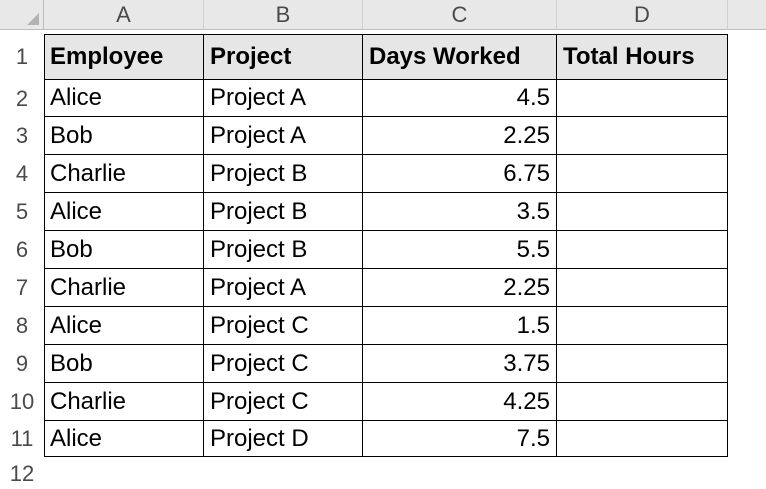 The height and width of the screenshot is (489, 766). What do you see at coordinates (642, 326) in the screenshot?
I see `cell-d8` at bounding box center [642, 326].